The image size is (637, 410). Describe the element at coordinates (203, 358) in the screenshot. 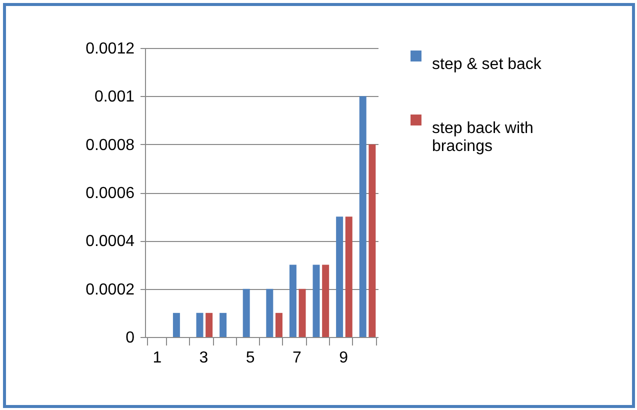

I see `x-tick-label: 3` at that location.